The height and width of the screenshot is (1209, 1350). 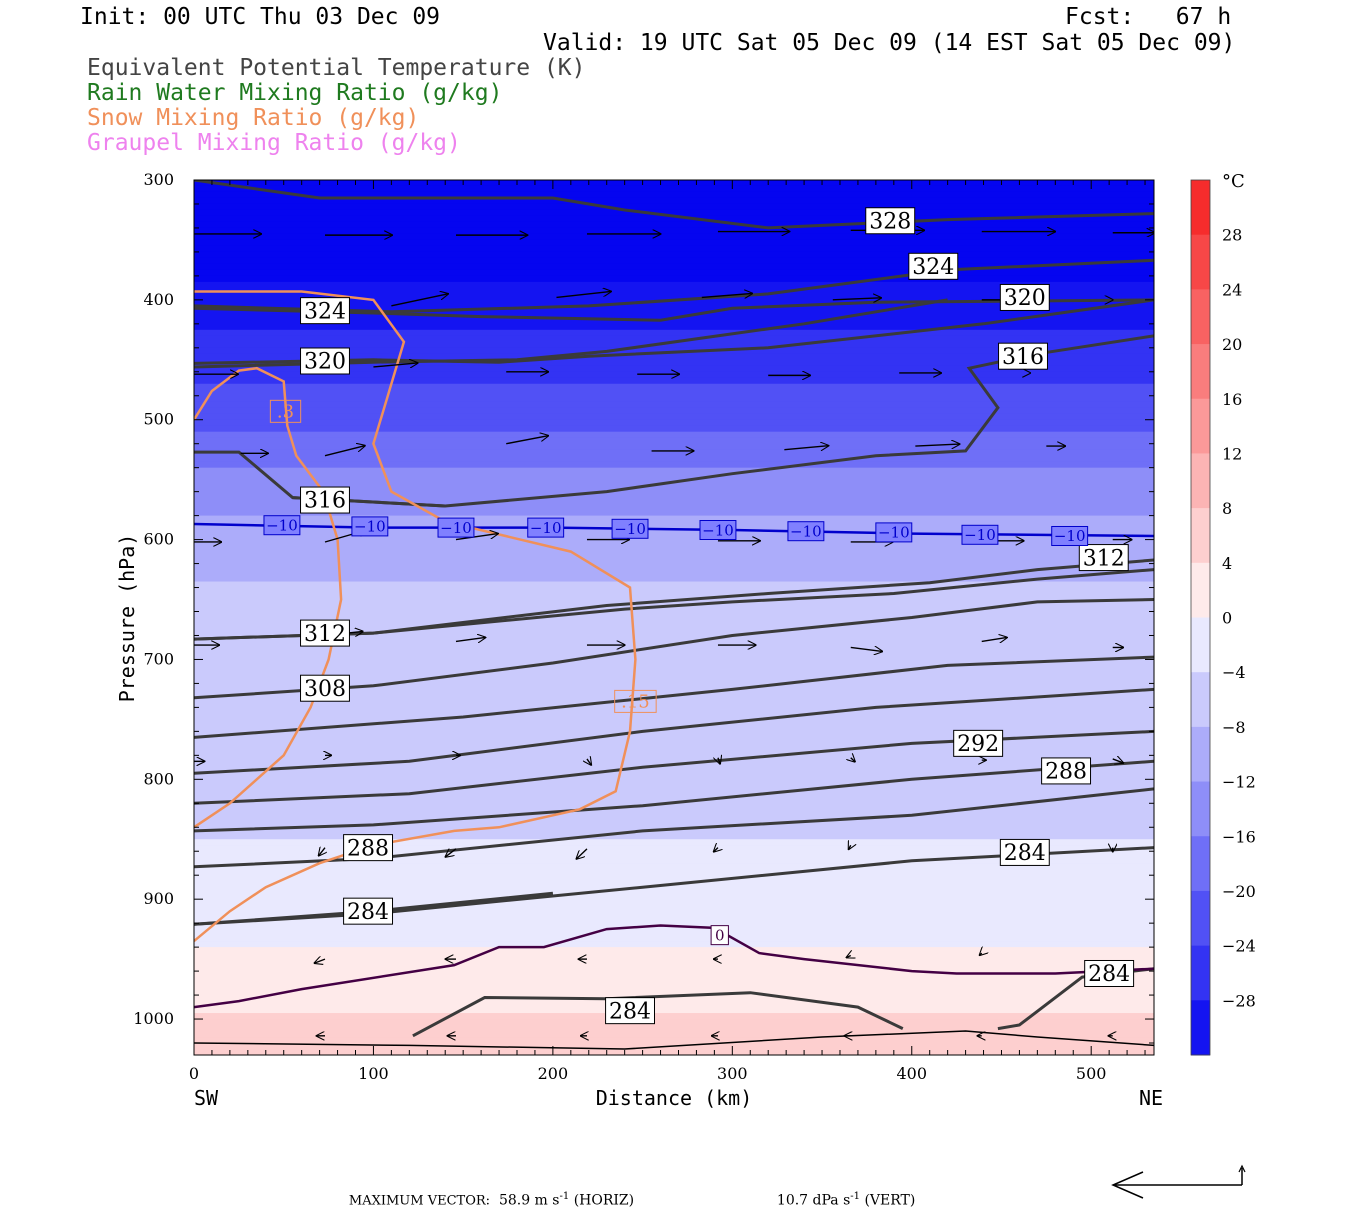 I want to click on x-tick-label: 300, so click(x=732, y=1073).